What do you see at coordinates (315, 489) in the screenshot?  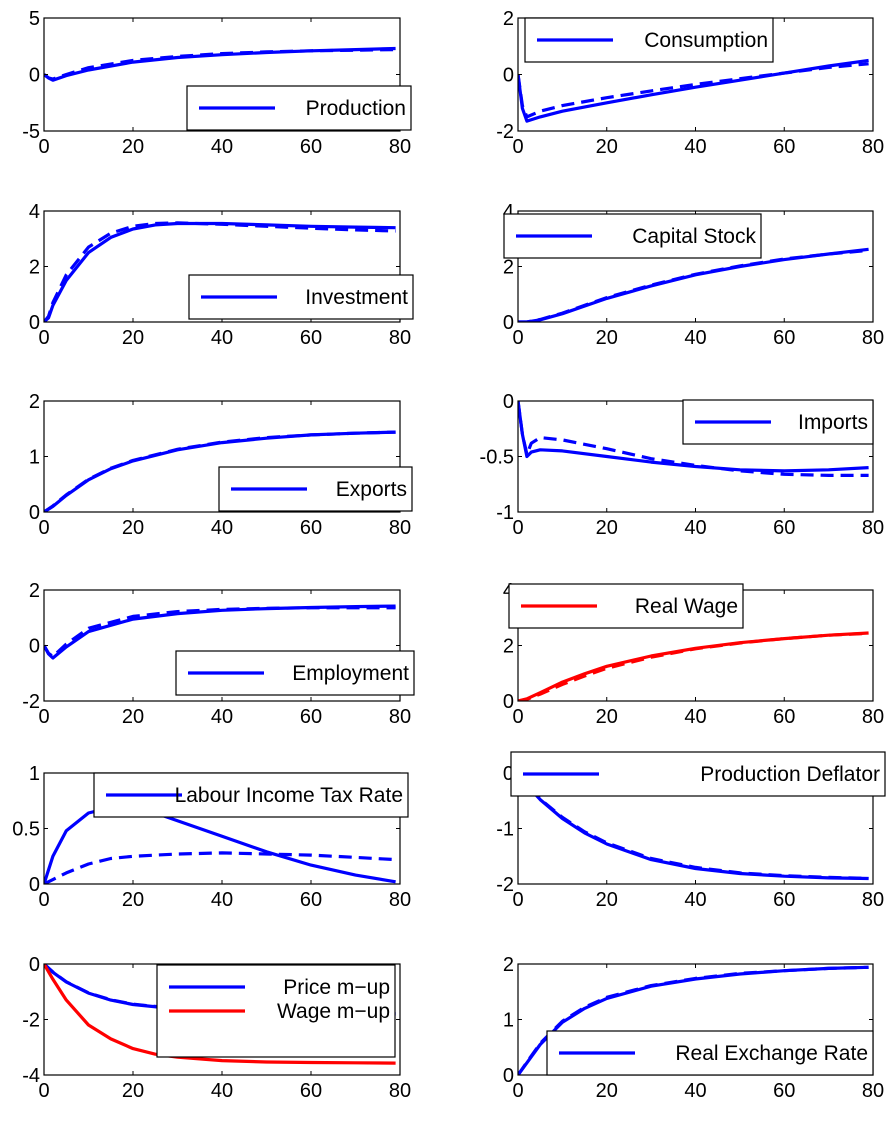 I see `legend: Exports` at bounding box center [315, 489].